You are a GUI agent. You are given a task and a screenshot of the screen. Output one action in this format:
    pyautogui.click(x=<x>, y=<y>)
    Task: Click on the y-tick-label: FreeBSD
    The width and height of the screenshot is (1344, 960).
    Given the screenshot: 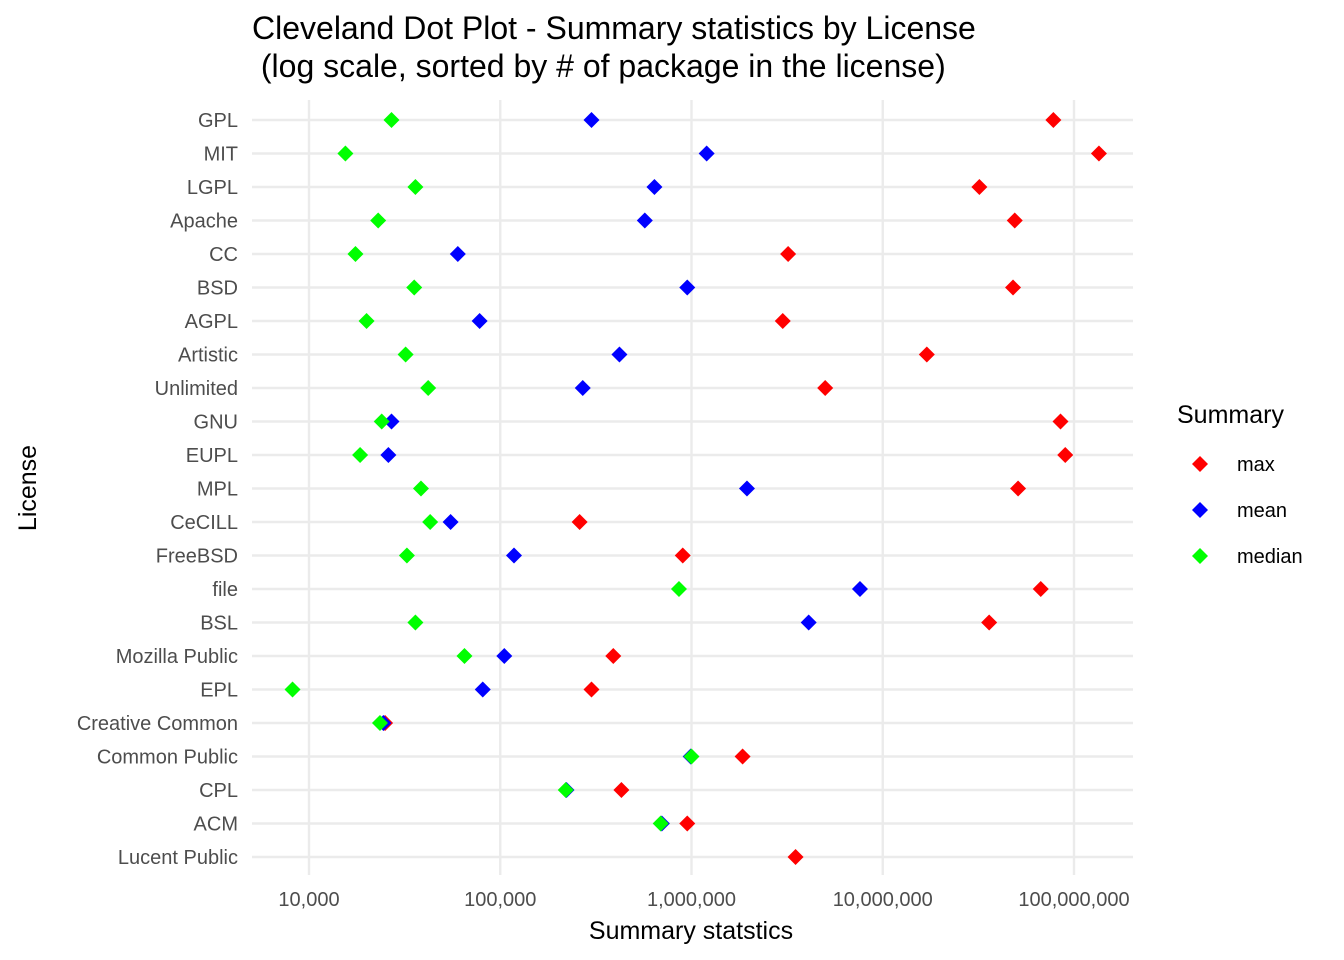 What is the action you would take?
    pyautogui.click(x=197, y=557)
    